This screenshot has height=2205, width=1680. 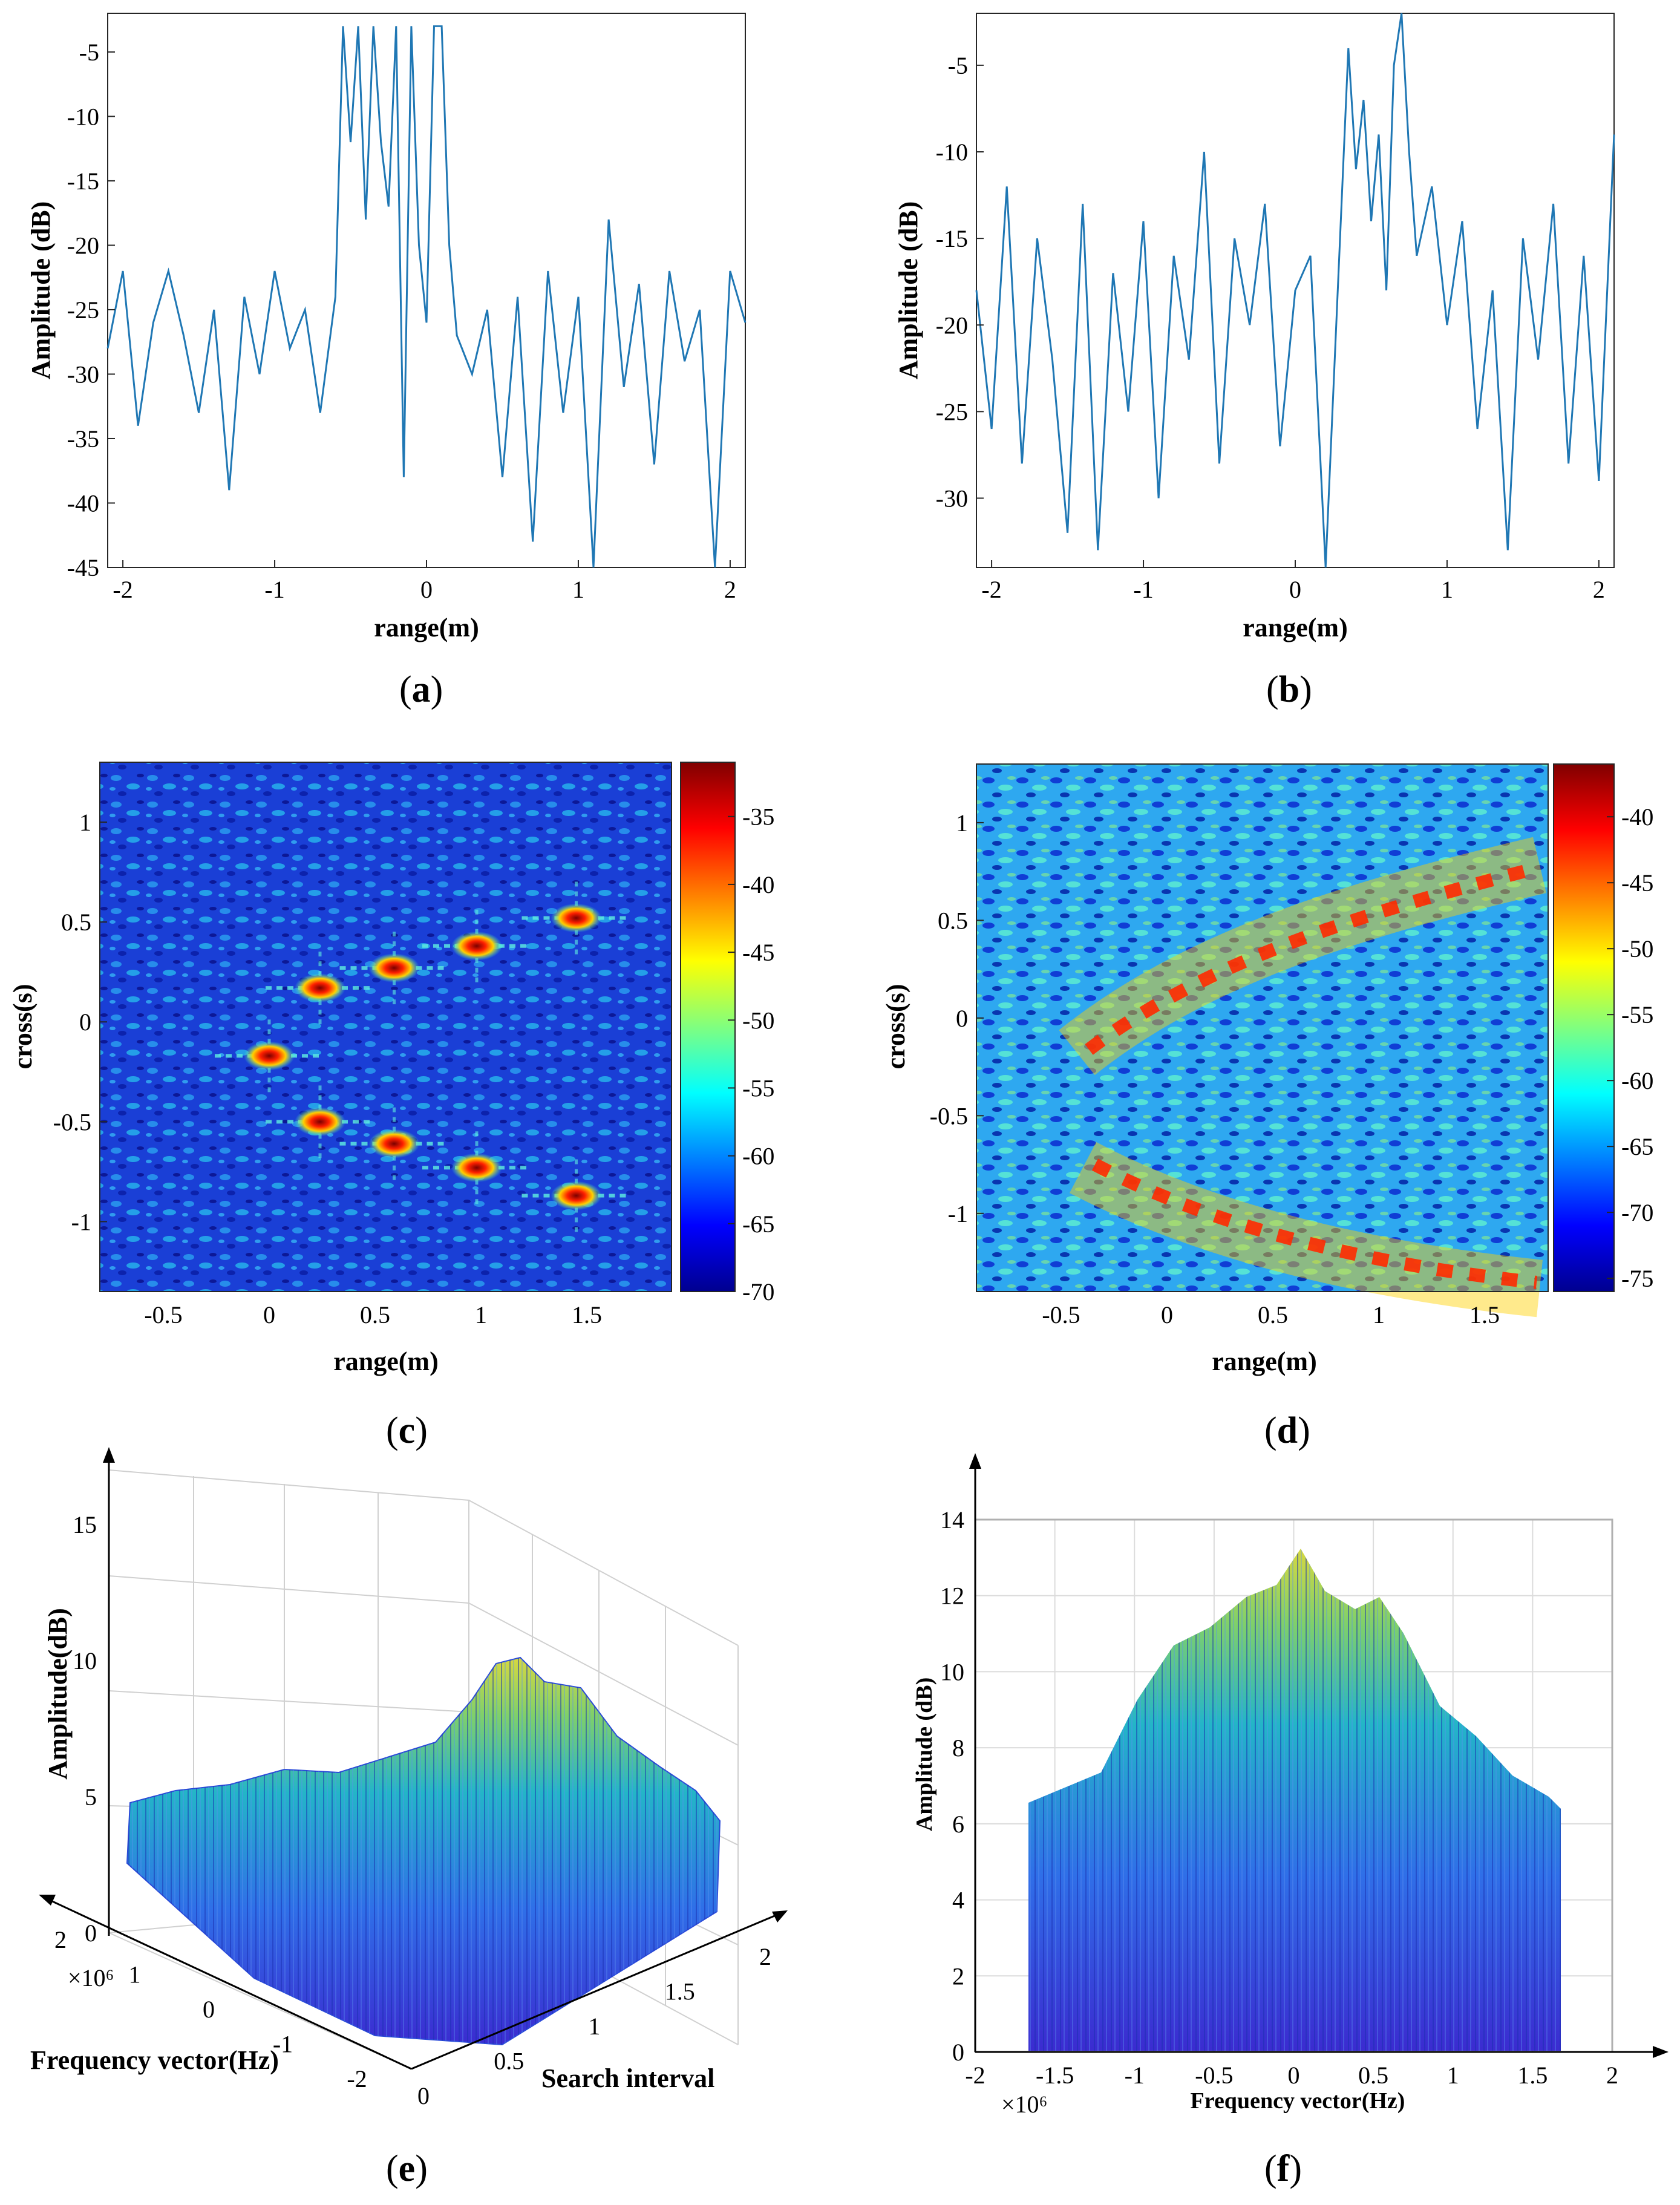 What do you see at coordinates (407, 2168) in the screenshot?
I see `panel-label-e: (e)` at bounding box center [407, 2168].